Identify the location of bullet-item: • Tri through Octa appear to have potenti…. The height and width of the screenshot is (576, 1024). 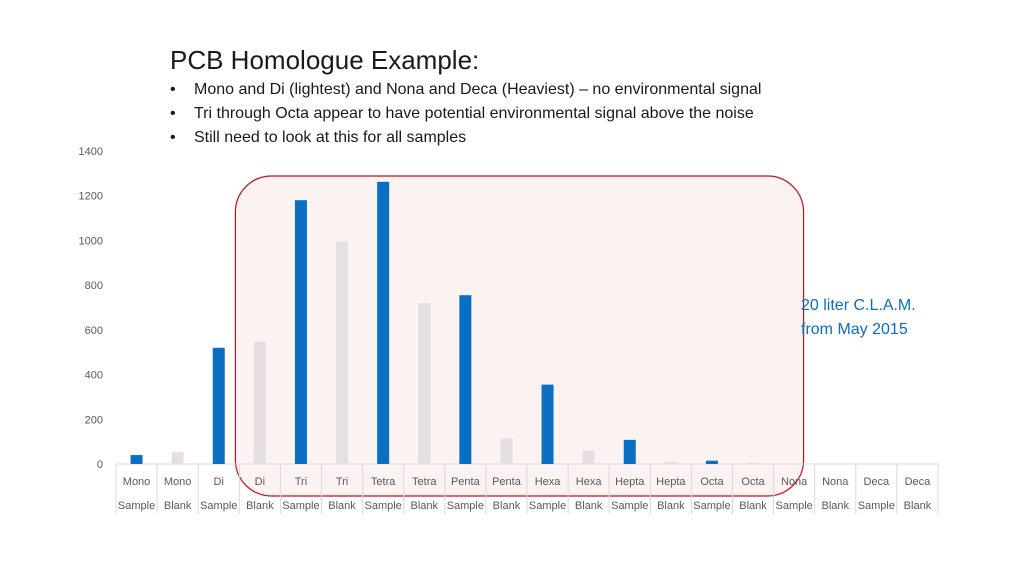
(465, 114).